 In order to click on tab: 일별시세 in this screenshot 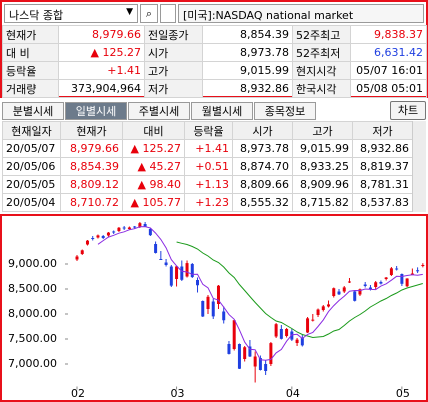, I will do `click(96, 111)`.